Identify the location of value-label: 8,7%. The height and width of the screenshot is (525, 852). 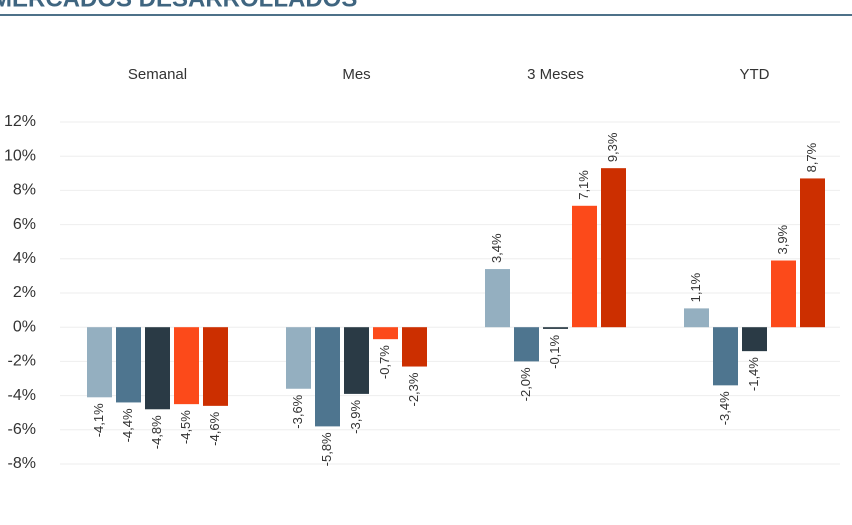
(811, 157).